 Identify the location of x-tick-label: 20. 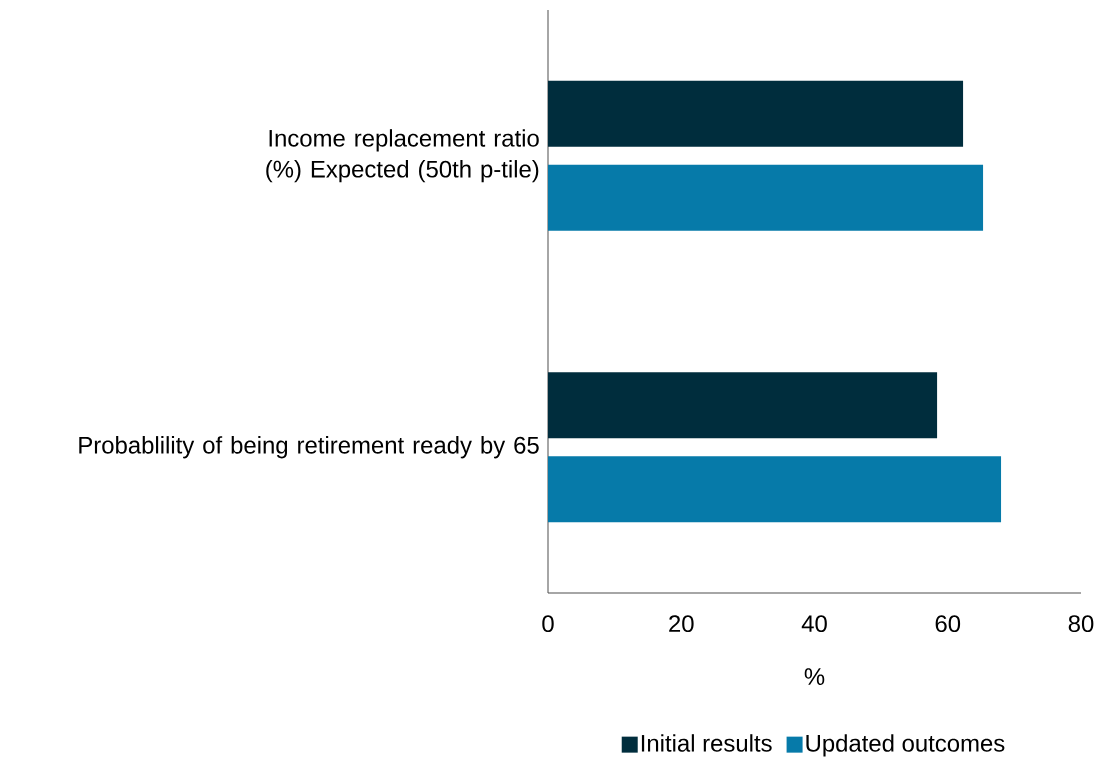
(681, 624).